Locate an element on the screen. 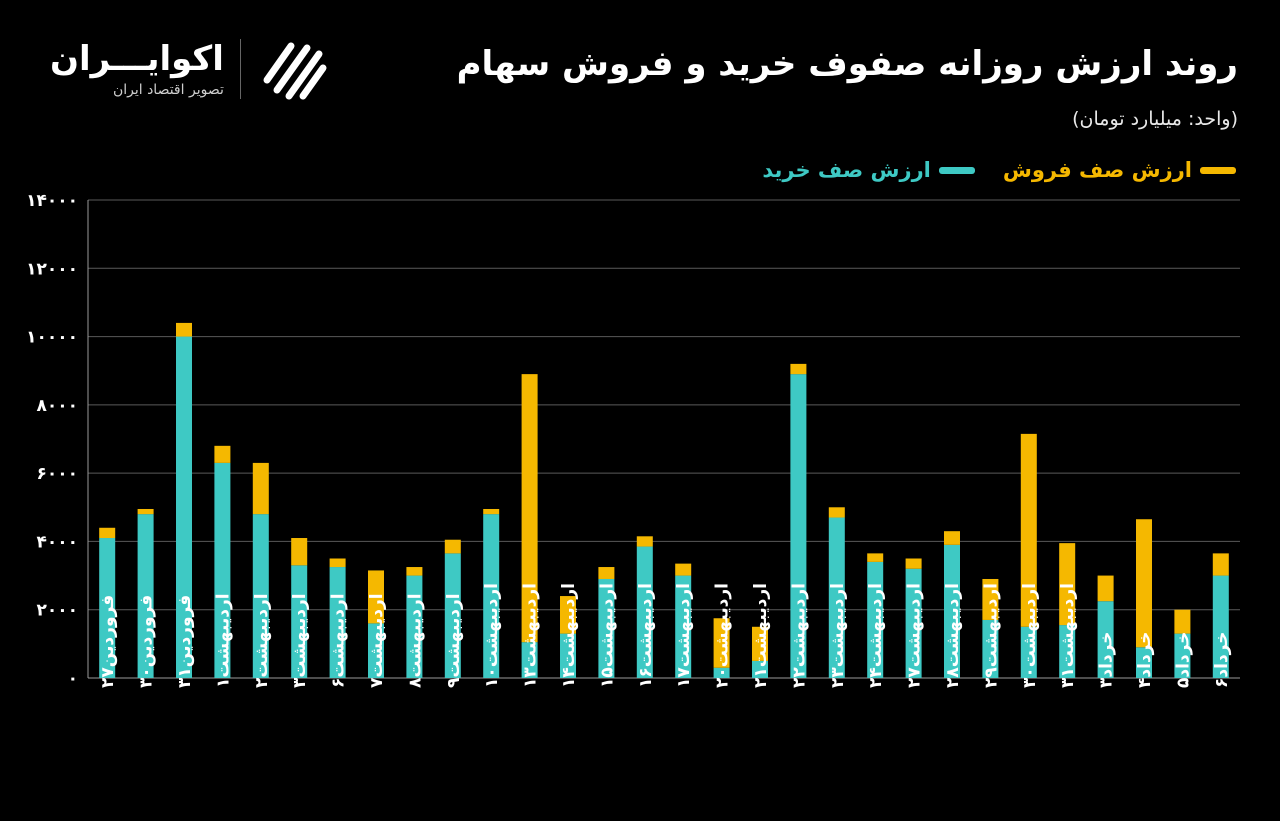 Image resolution: width=1280 pixels, height=821 pixels. y-tick-label: ۲۰۰۰ is located at coordinates (57, 611).